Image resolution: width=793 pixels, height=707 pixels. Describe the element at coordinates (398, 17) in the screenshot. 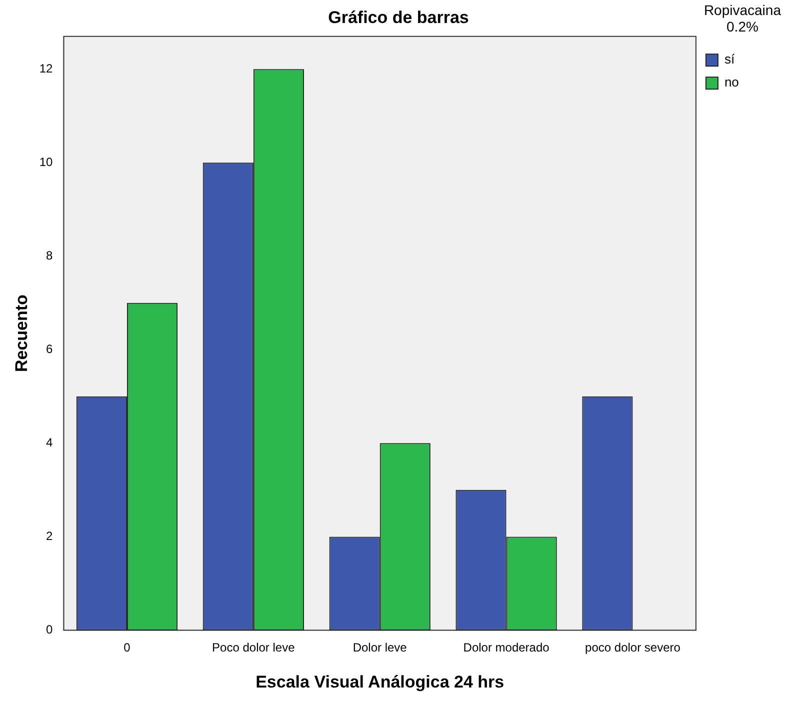

I see `chart-title: Gráfico de barras` at that location.